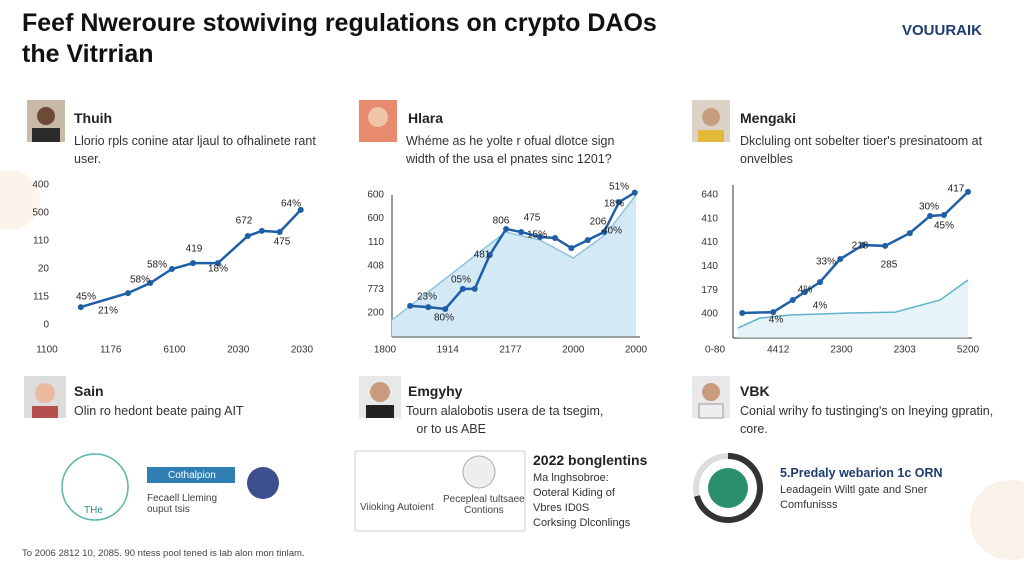 The height and width of the screenshot is (576, 1024). Describe the element at coordinates (46, 325) in the screenshot. I see `y-tick-label: 0` at that location.